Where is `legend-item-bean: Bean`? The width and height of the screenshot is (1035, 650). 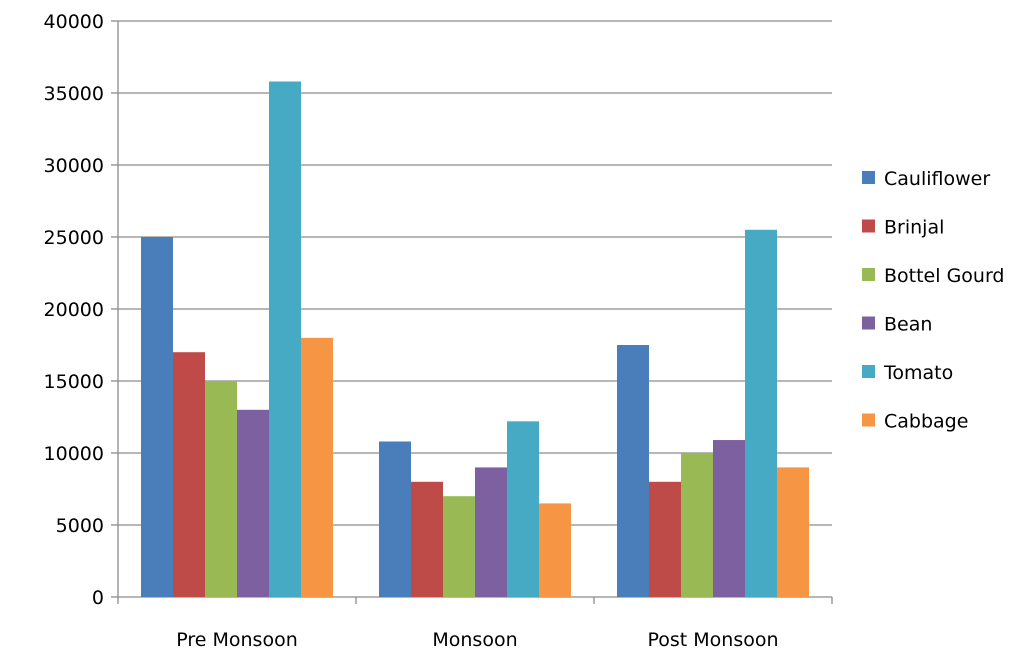 legend-item-bean: Bean is located at coordinates (897, 325).